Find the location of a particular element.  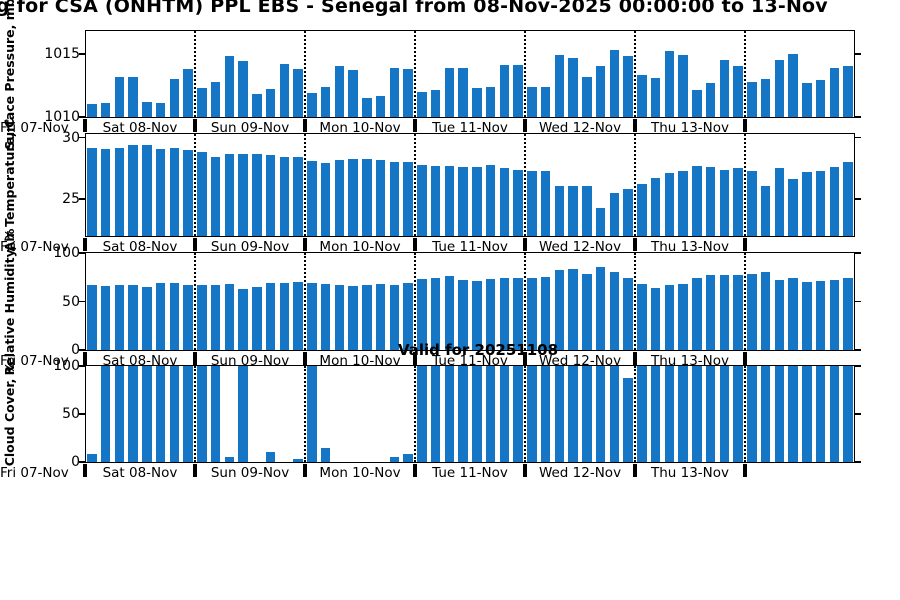

x-edge-label: Fri 07-Nov is located at coordinates (34, 247).